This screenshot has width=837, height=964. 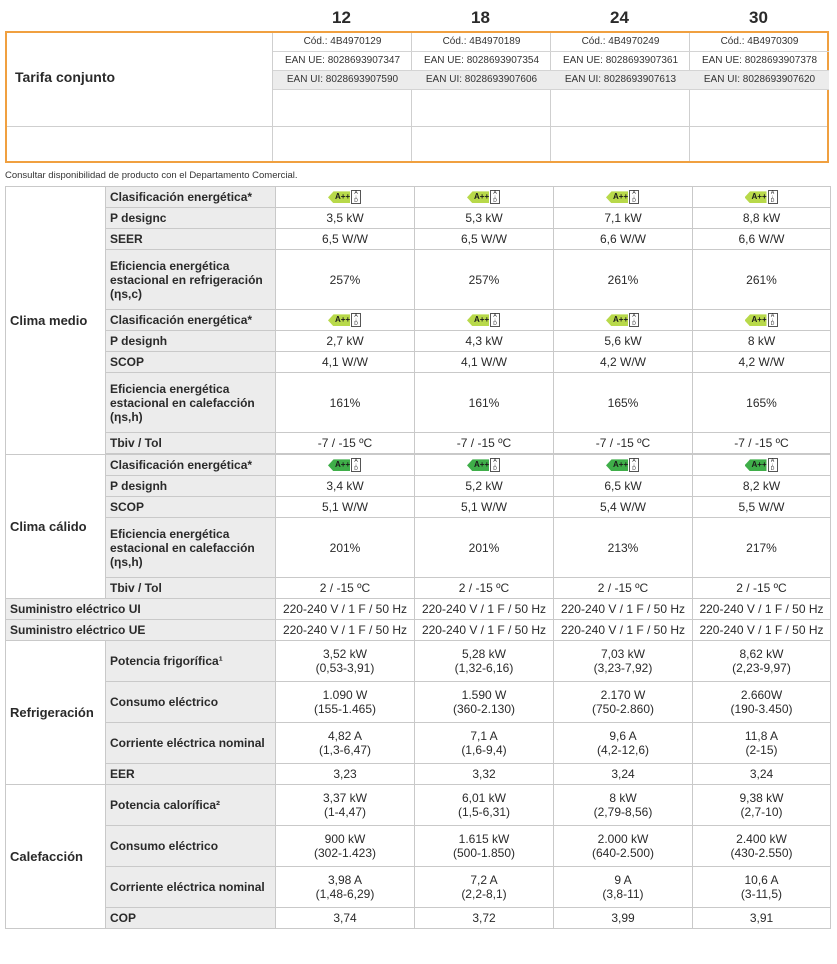 What do you see at coordinates (140, 630) in the screenshot?
I see `row-label: Suministro eléctrico UE` at bounding box center [140, 630].